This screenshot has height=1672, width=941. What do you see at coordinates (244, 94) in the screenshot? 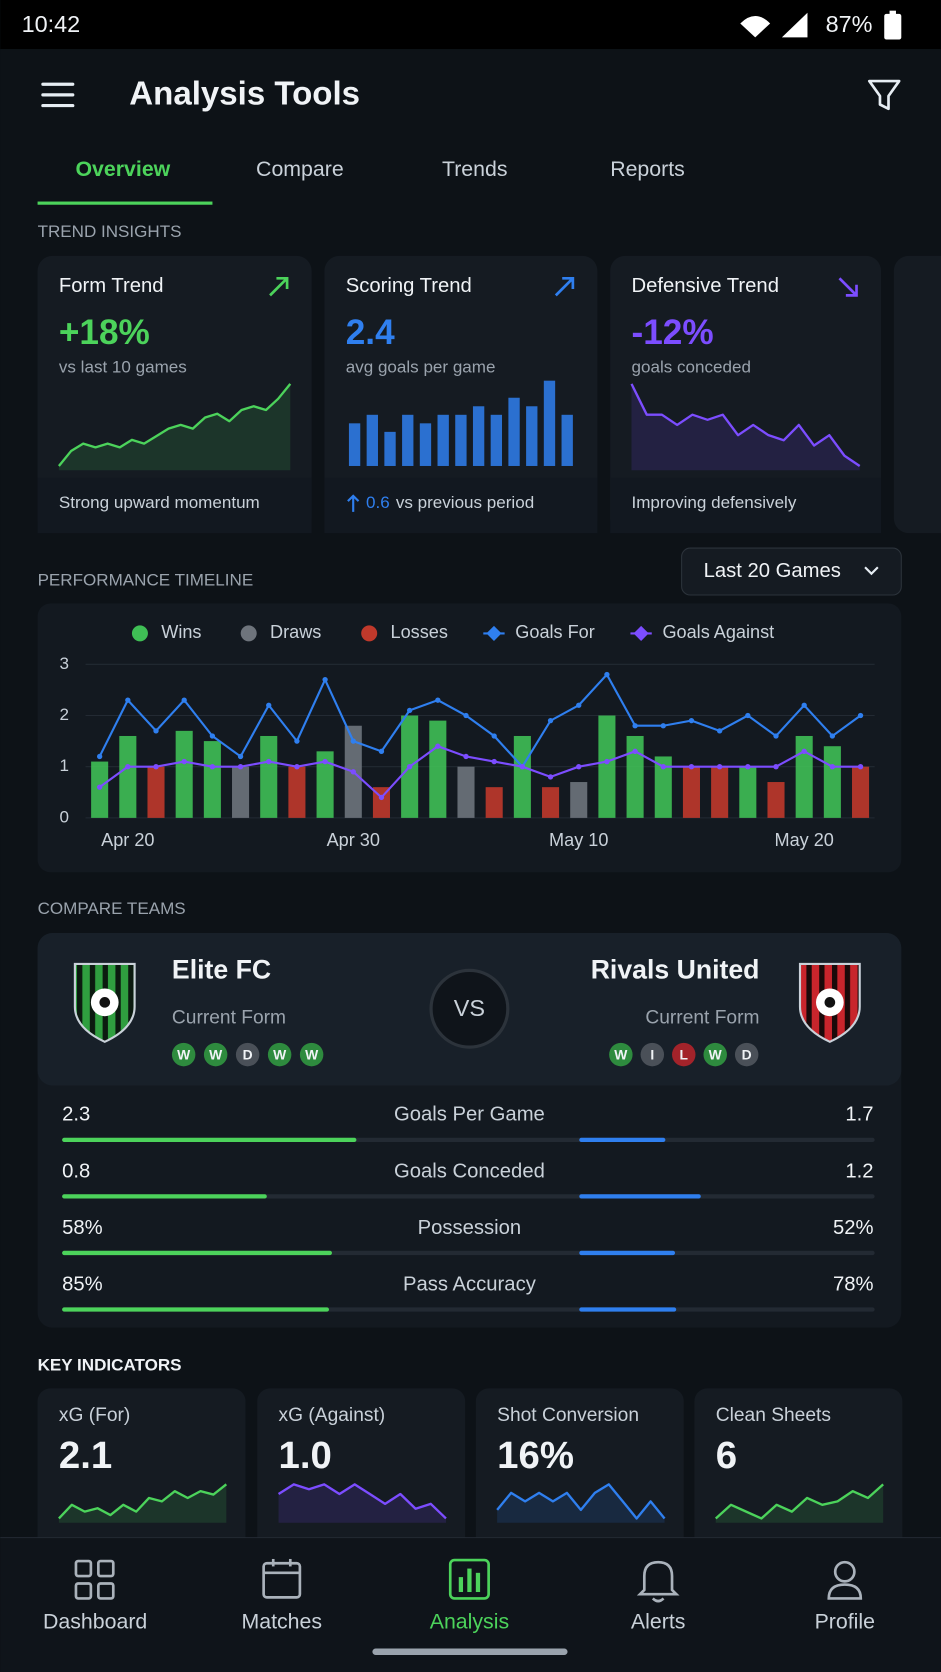
I see `page-title: Analysis Tools` at bounding box center [244, 94].